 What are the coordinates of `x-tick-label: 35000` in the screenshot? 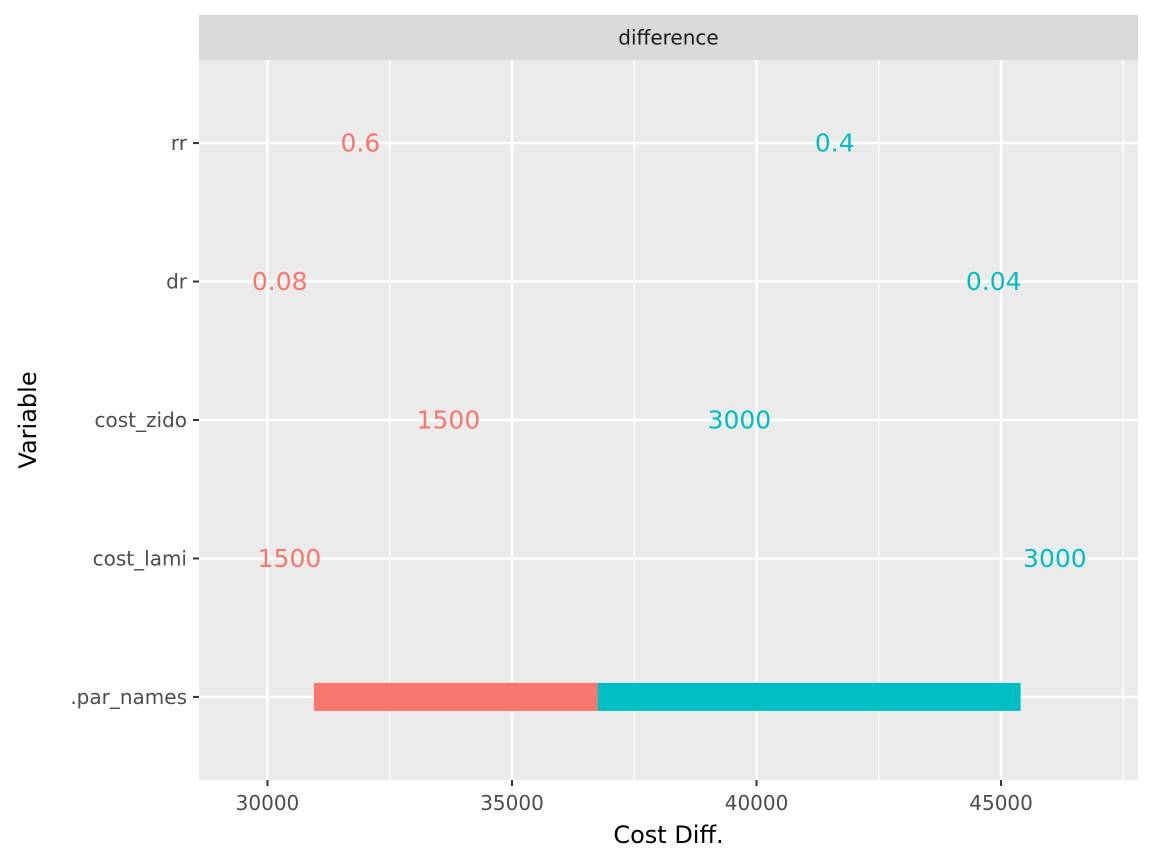 It's located at (512, 803).